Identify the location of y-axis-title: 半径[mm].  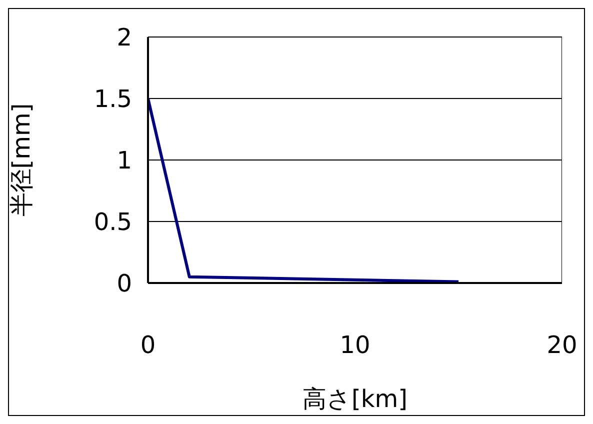
(22, 160).